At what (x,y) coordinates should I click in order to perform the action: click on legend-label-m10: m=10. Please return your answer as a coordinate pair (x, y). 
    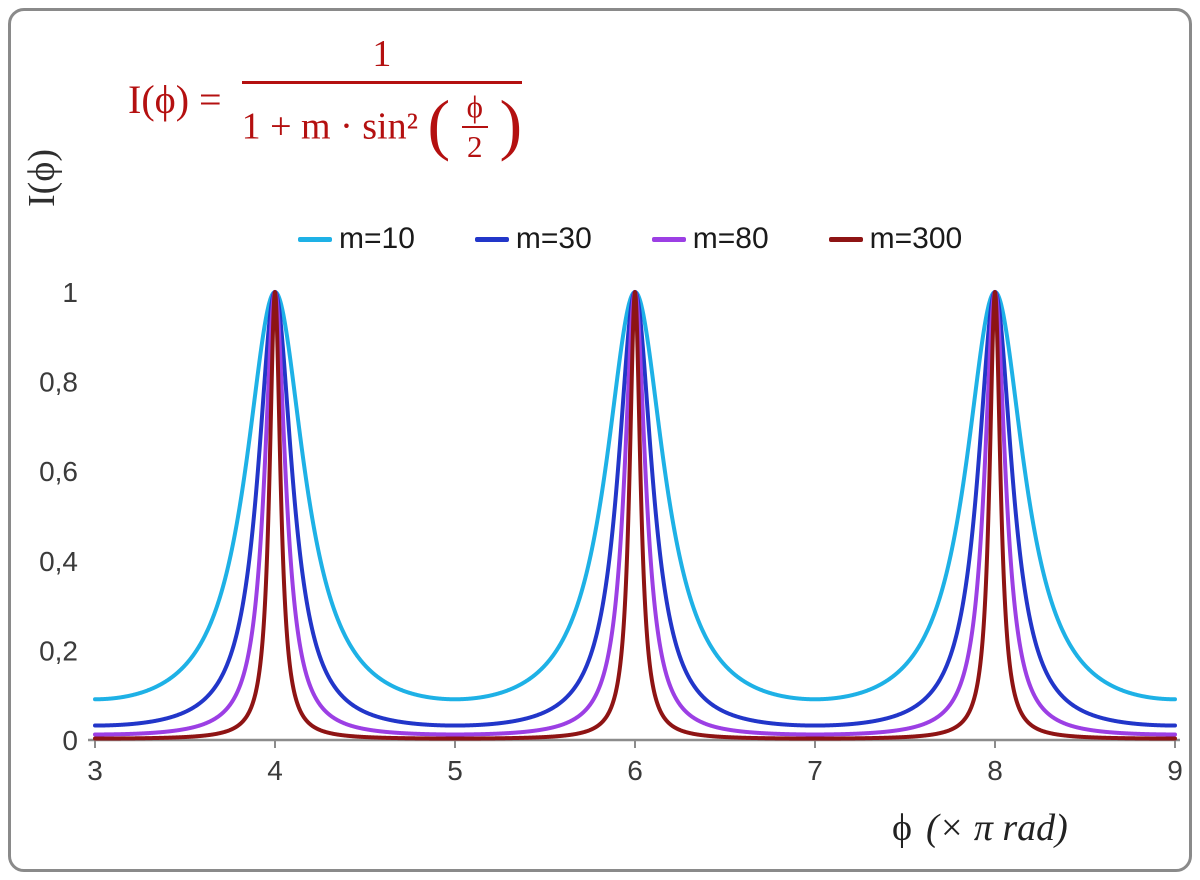
    Looking at the image, I should click on (377, 238).